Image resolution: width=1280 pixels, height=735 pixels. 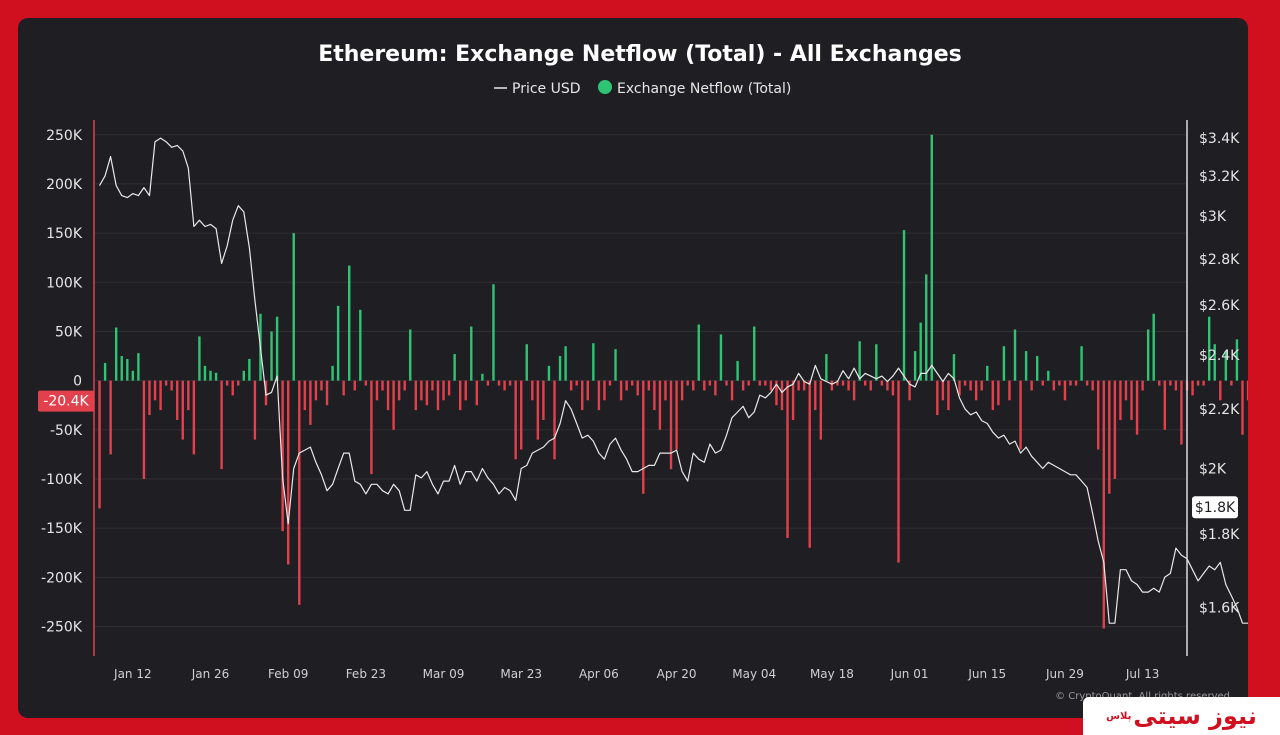 I want to click on left-last-value-label: -20.4K, so click(x=66, y=402).